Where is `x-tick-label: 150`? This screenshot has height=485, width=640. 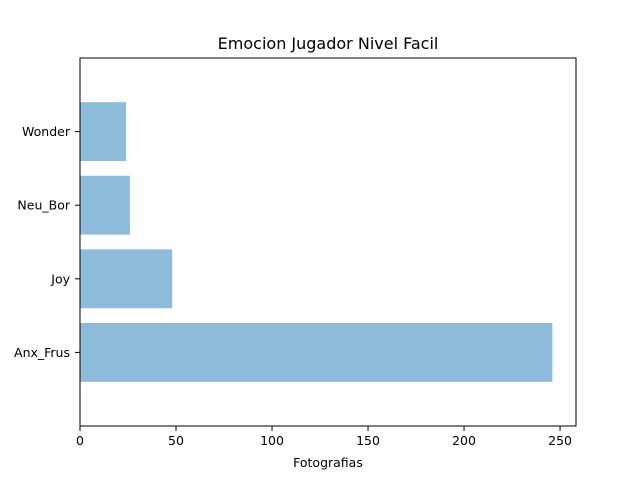
x-tick-label: 150 is located at coordinates (368, 440).